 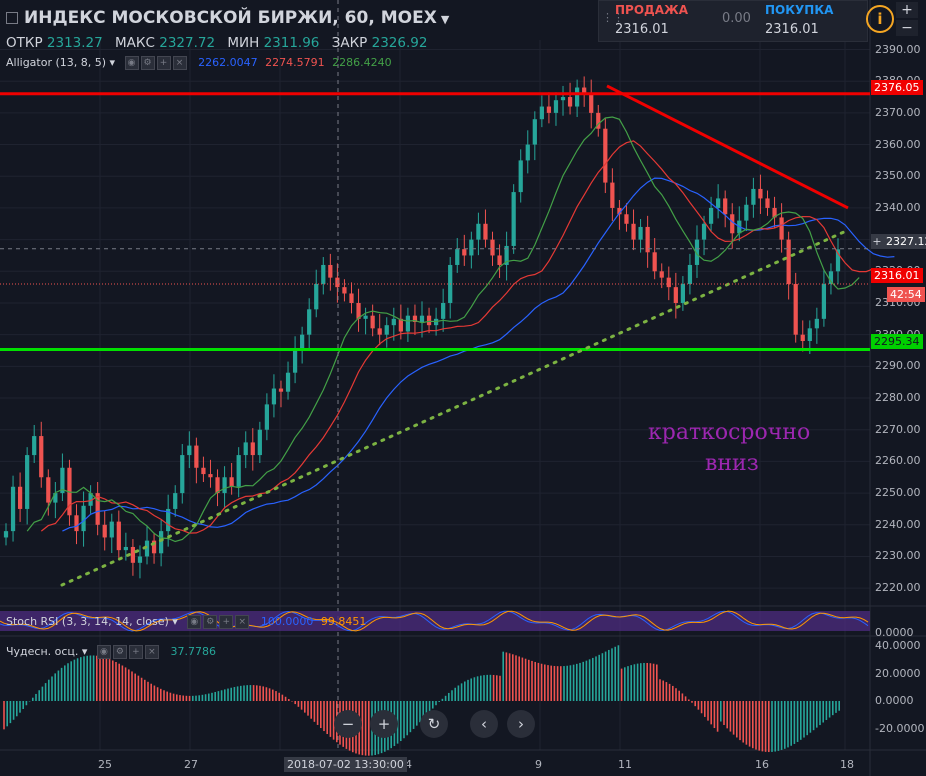 What do you see at coordinates (613, 17) in the screenshot?
I see `drag-handle-icon: ⋮⋮` at bounding box center [613, 17].